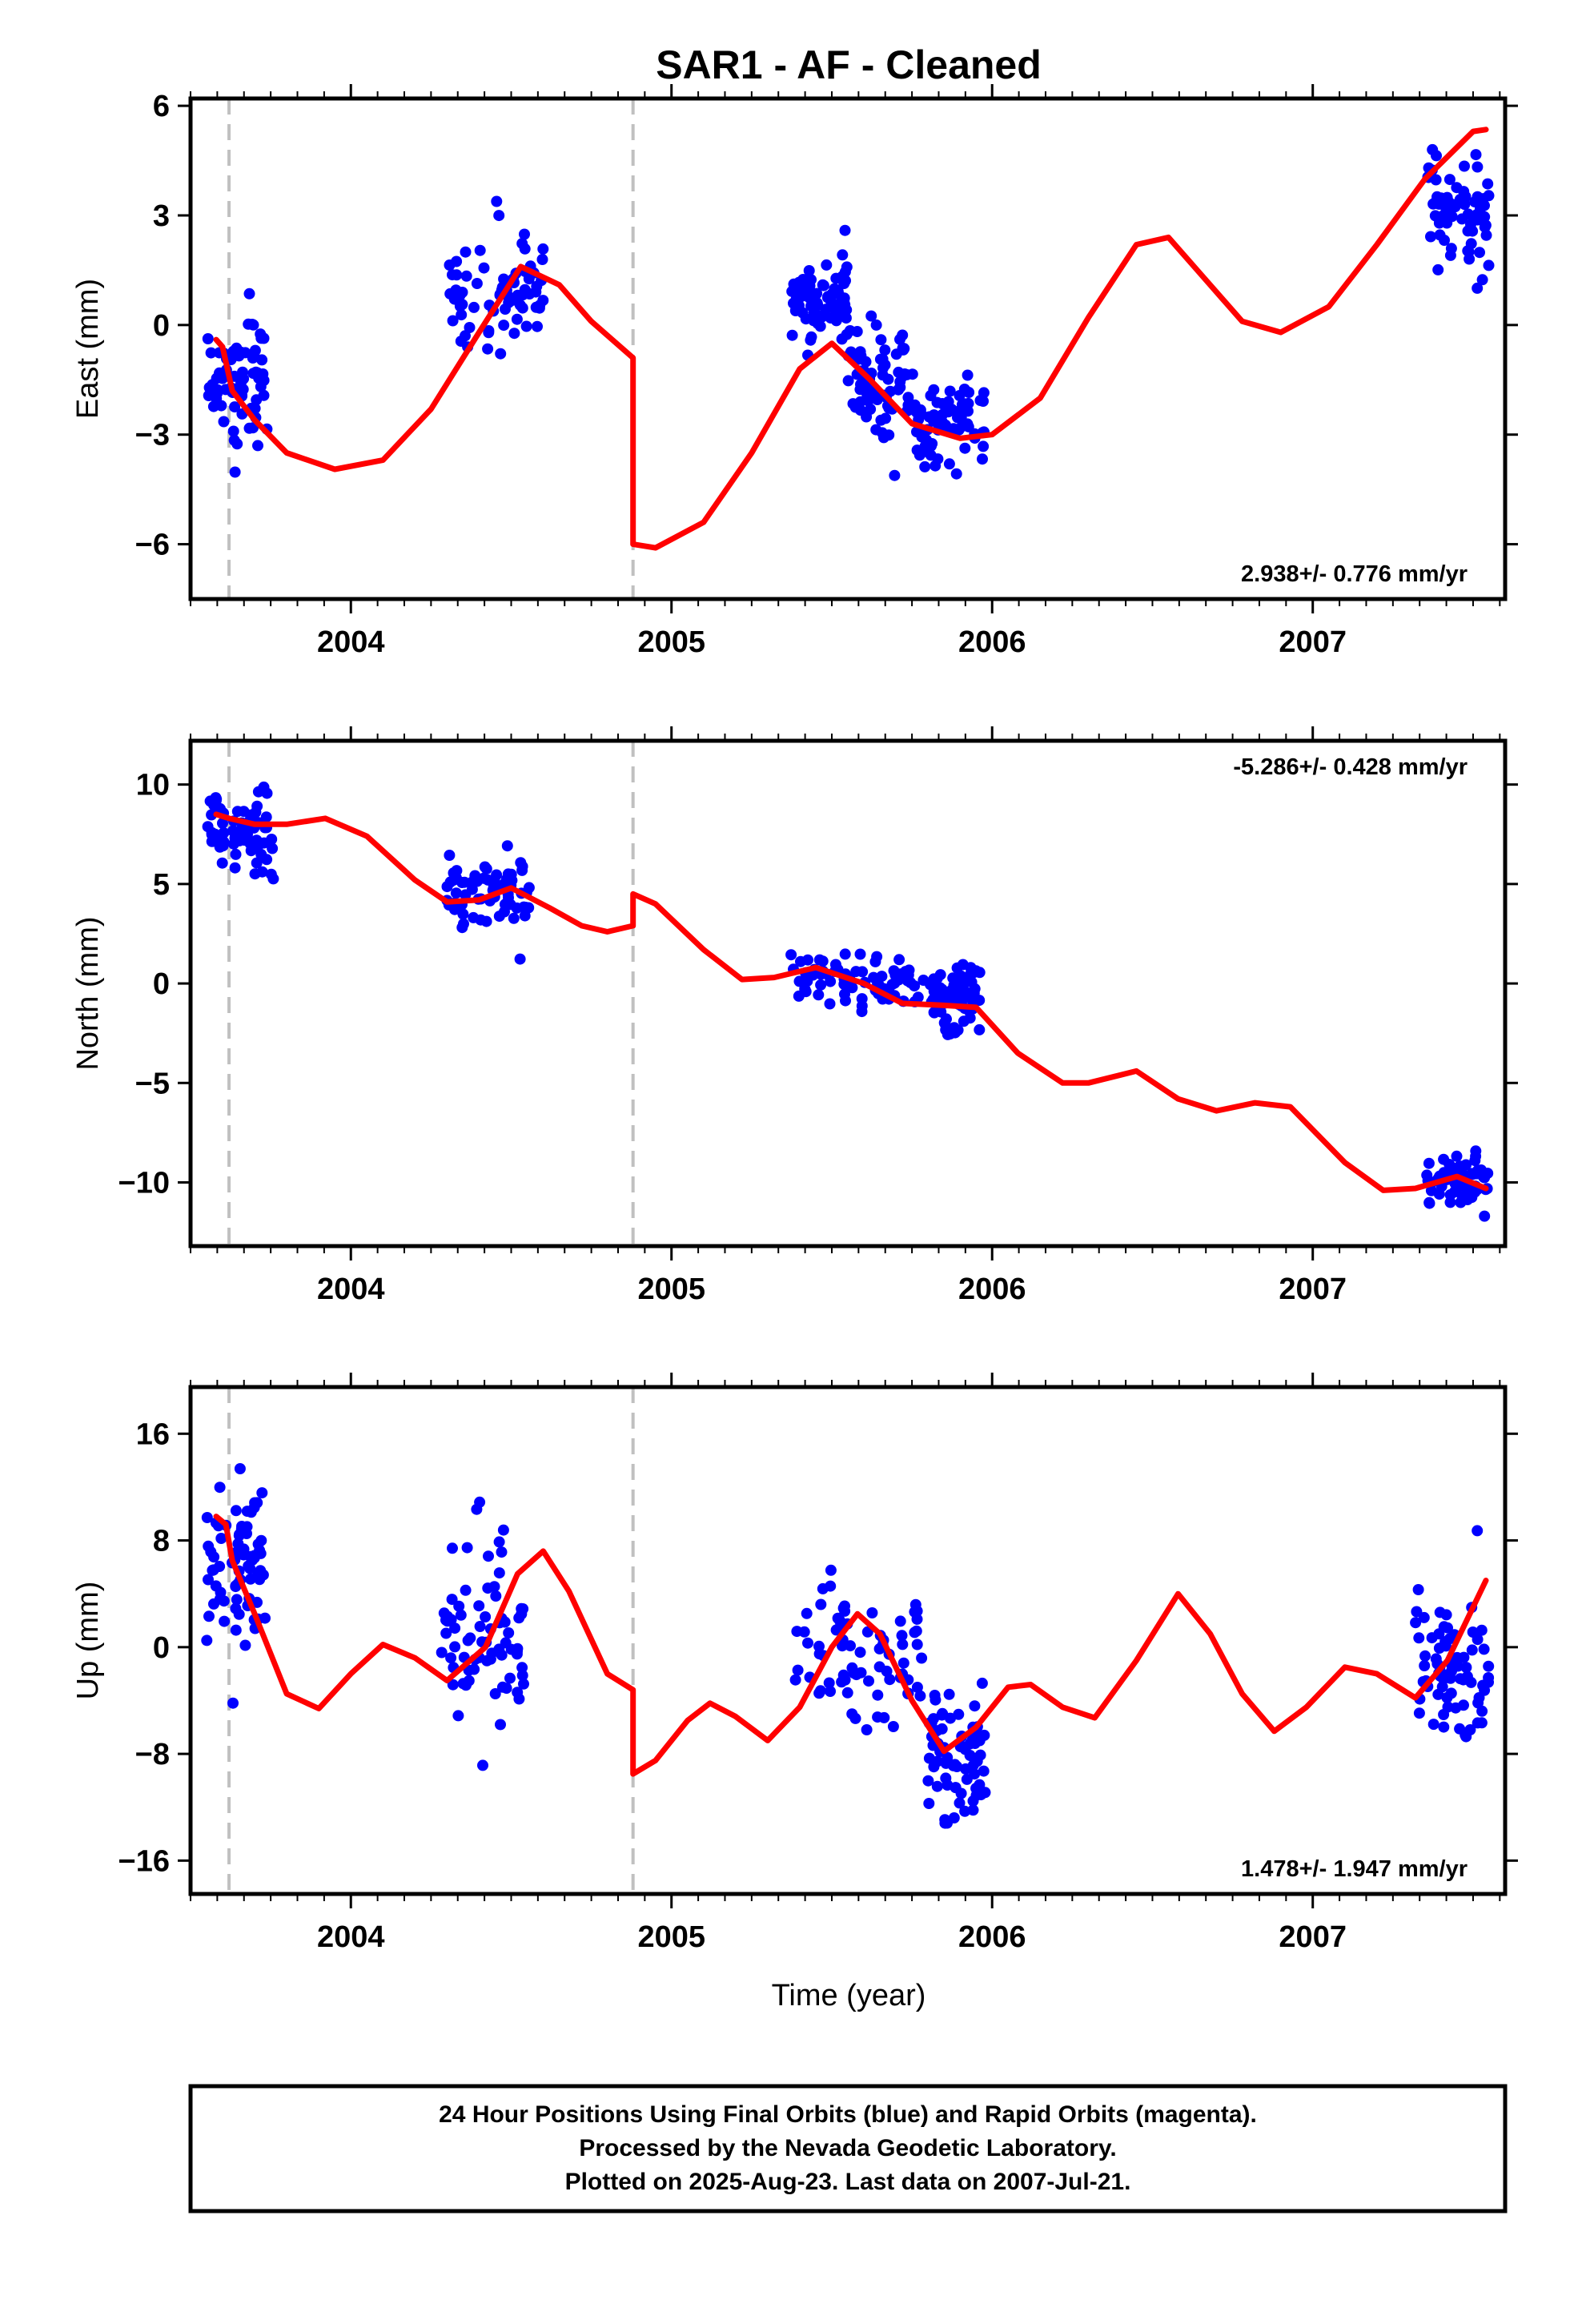 Image resolution: width=1582 pixels, height=2324 pixels. I want to click on data-points-east, so click(848, 312).